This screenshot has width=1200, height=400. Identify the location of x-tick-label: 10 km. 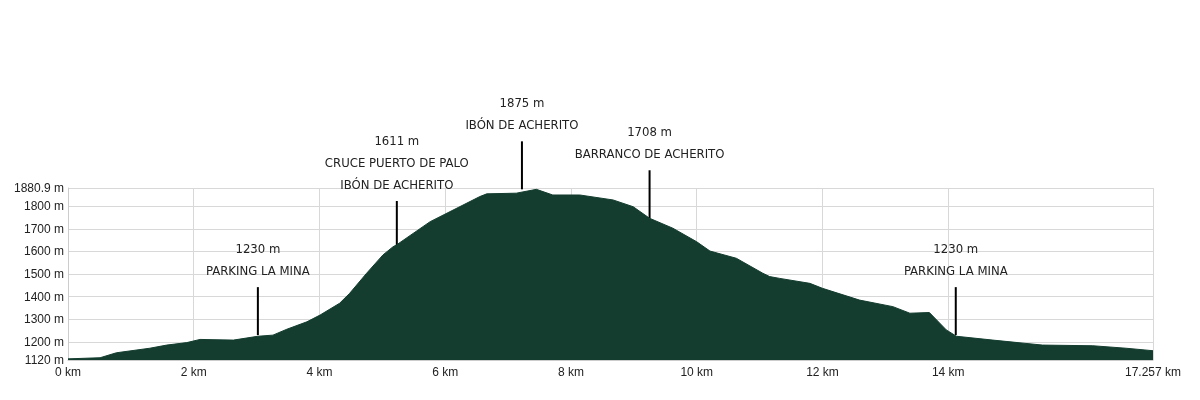
(697, 372).